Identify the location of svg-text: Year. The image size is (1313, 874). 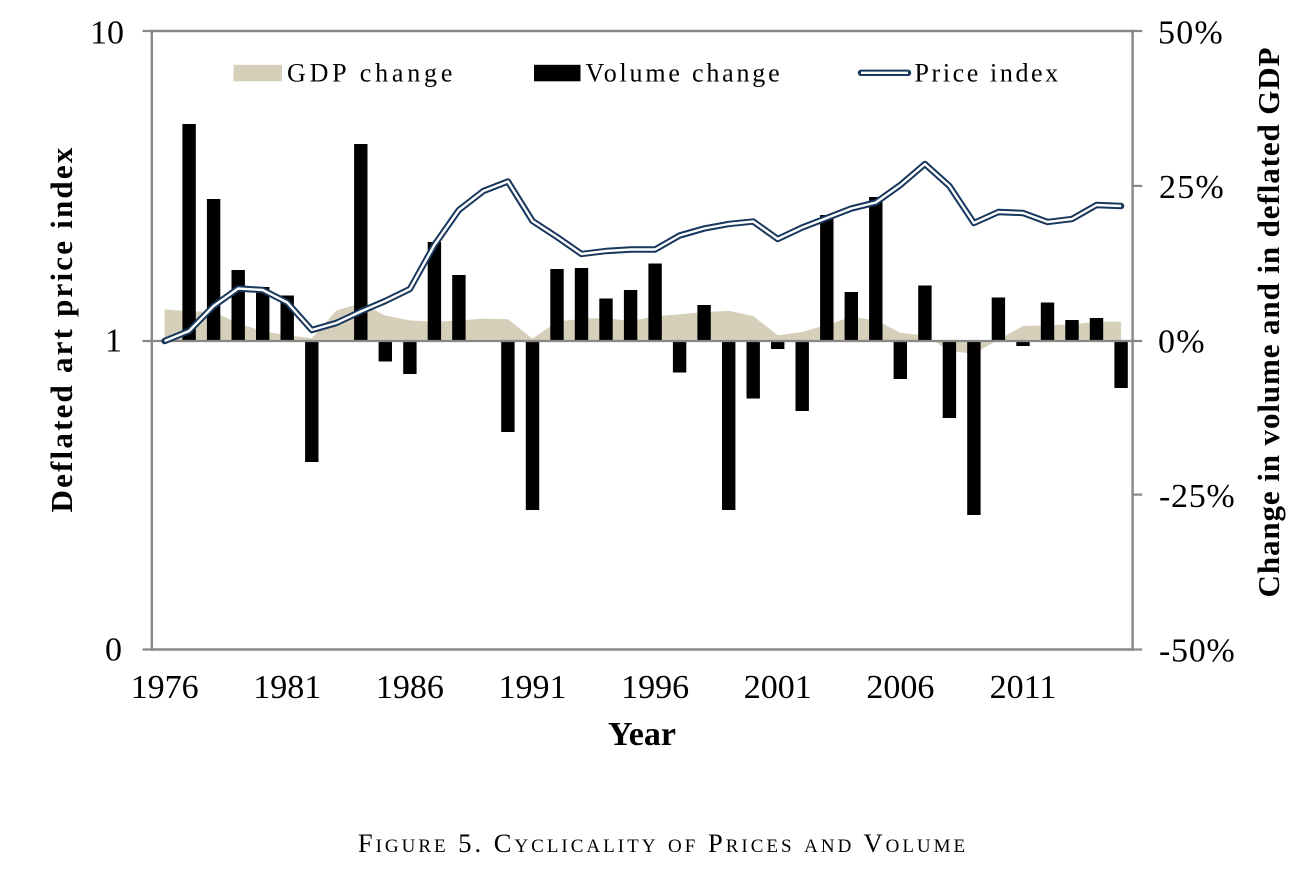
(642, 734).